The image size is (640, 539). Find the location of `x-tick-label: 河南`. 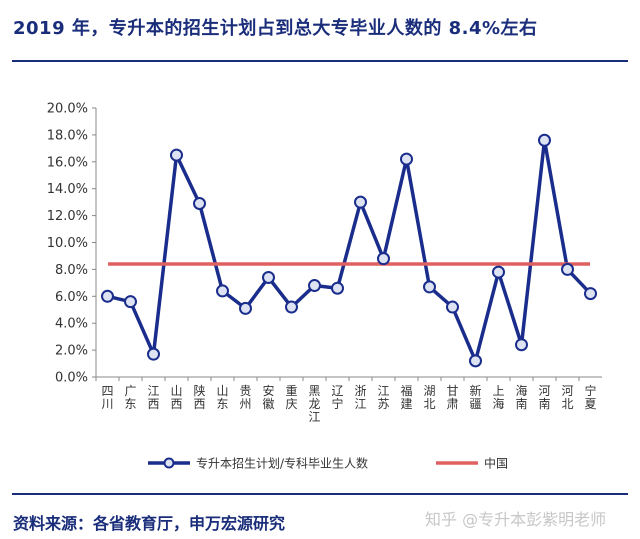

x-tick-label: 河南 is located at coordinates (544, 397).